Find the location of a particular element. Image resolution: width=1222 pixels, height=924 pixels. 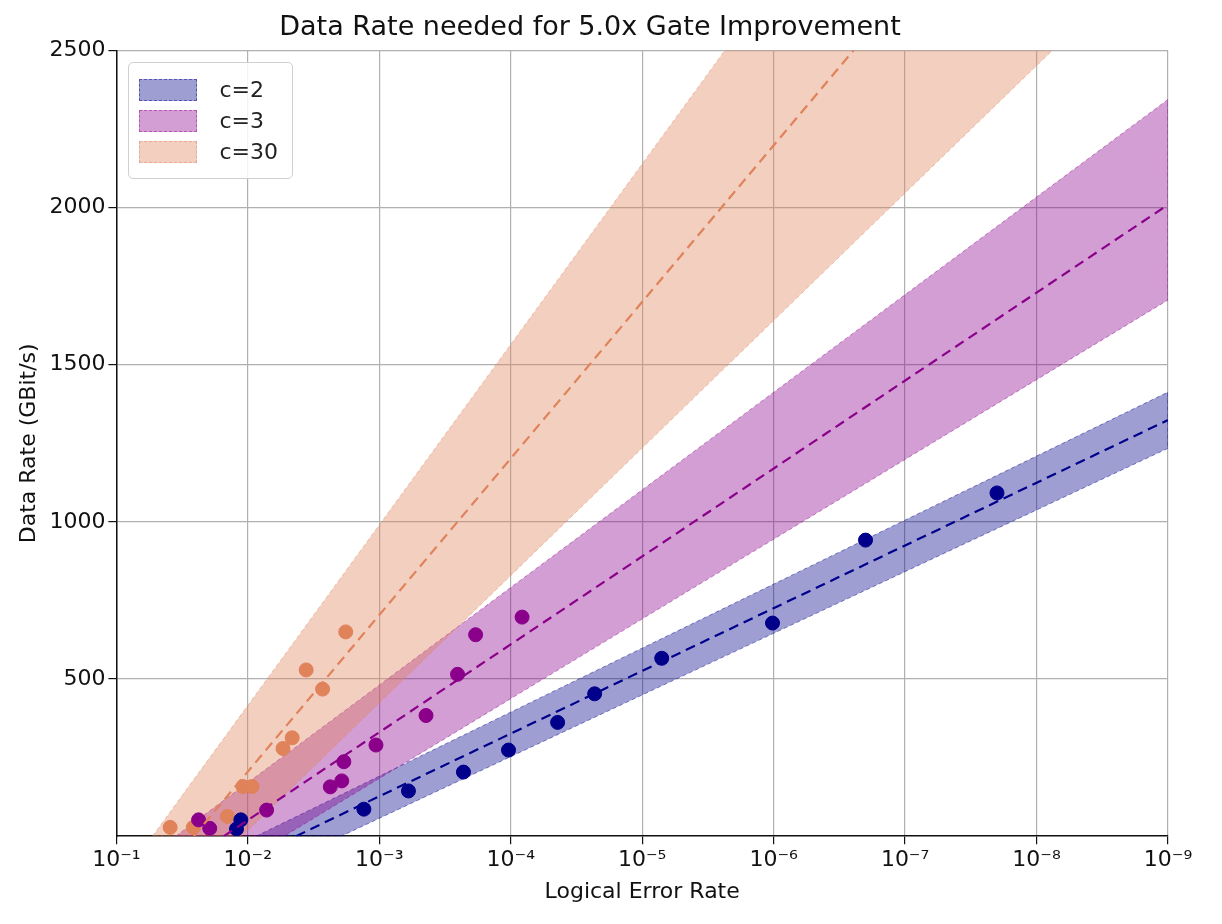

legend-label: c=3 is located at coordinates (241, 121).